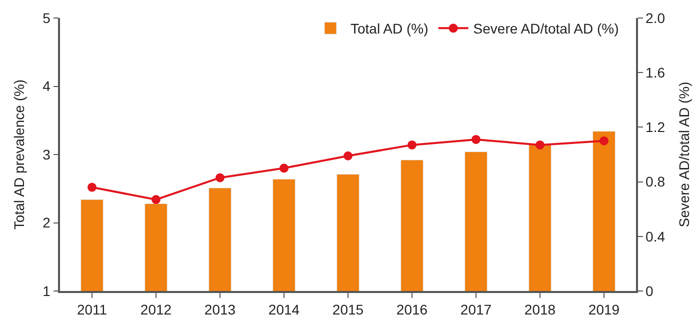 The height and width of the screenshot is (328, 700). What do you see at coordinates (656, 236) in the screenshot?
I see `y2-tick-label: 0.4` at bounding box center [656, 236].